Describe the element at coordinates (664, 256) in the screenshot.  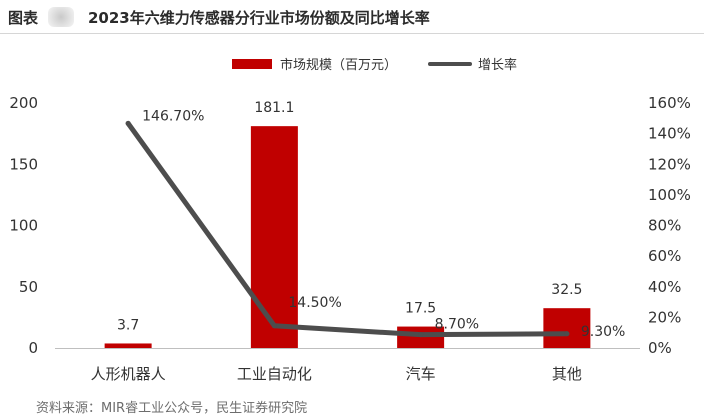
I see `right-tick-label: 60%` at that location.